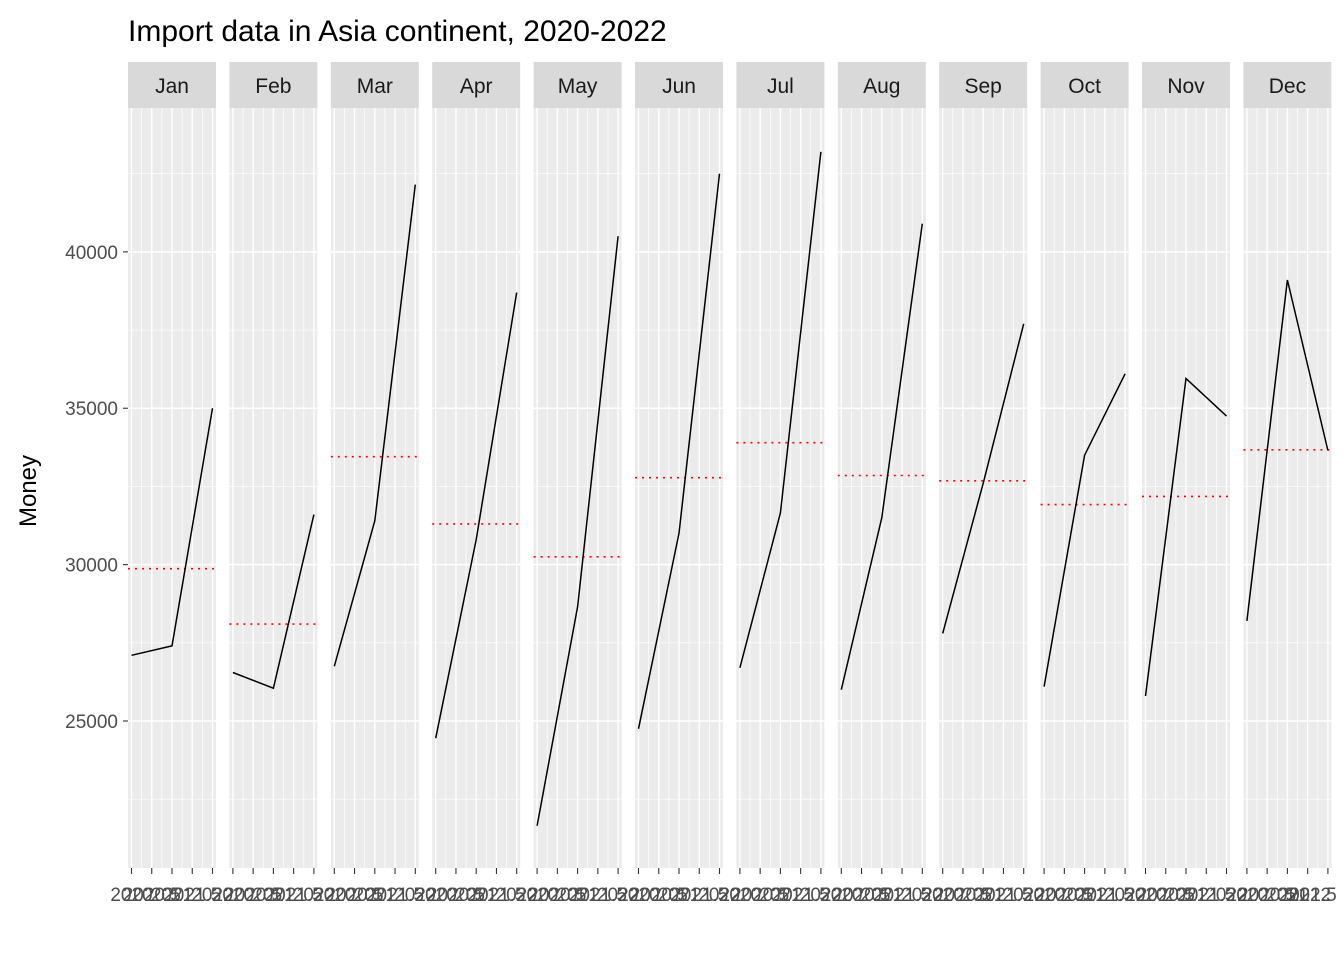 The width and height of the screenshot is (1344, 960). What do you see at coordinates (96, 488) in the screenshot?
I see `y-axis: 25000 30000 35000 40000` at bounding box center [96, 488].